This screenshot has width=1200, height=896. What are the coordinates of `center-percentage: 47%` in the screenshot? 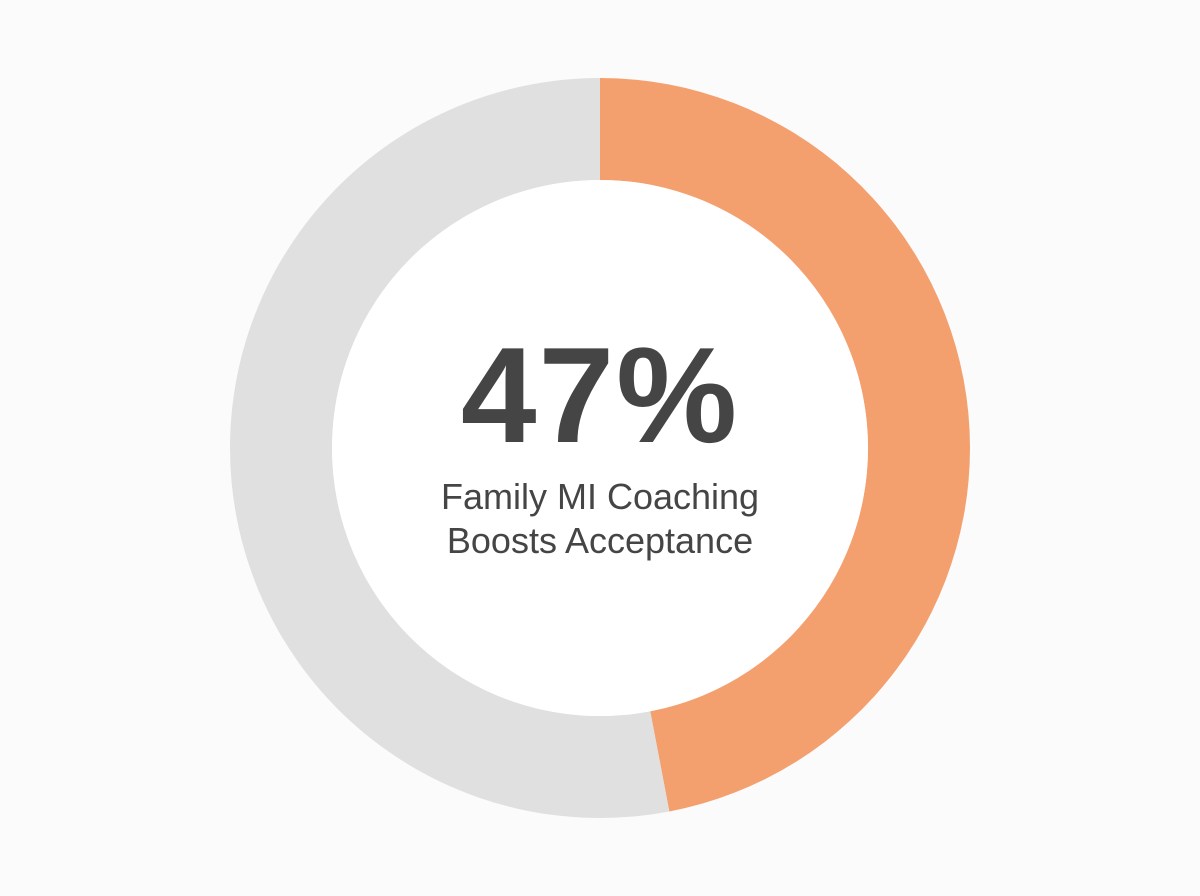 It's located at (600, 395).